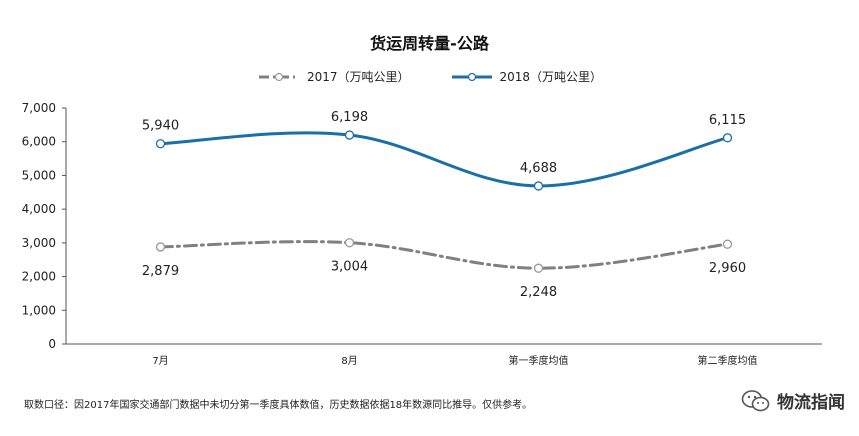 The width and height of the screenshot is (859, 436). I want to click on data-label-2018: 5,940, so click(160, 126).